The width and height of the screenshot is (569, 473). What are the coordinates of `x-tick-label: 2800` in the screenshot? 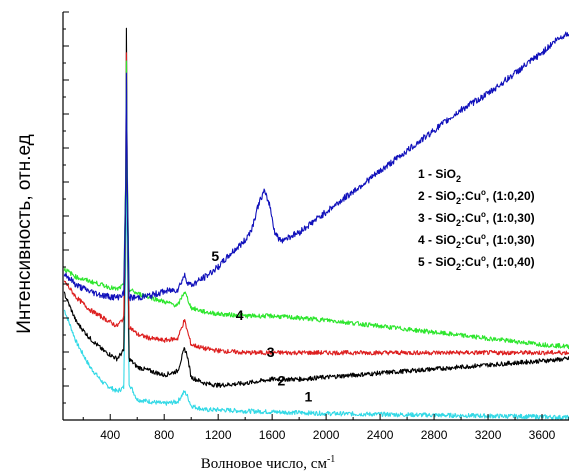 It's located at (434, 435).